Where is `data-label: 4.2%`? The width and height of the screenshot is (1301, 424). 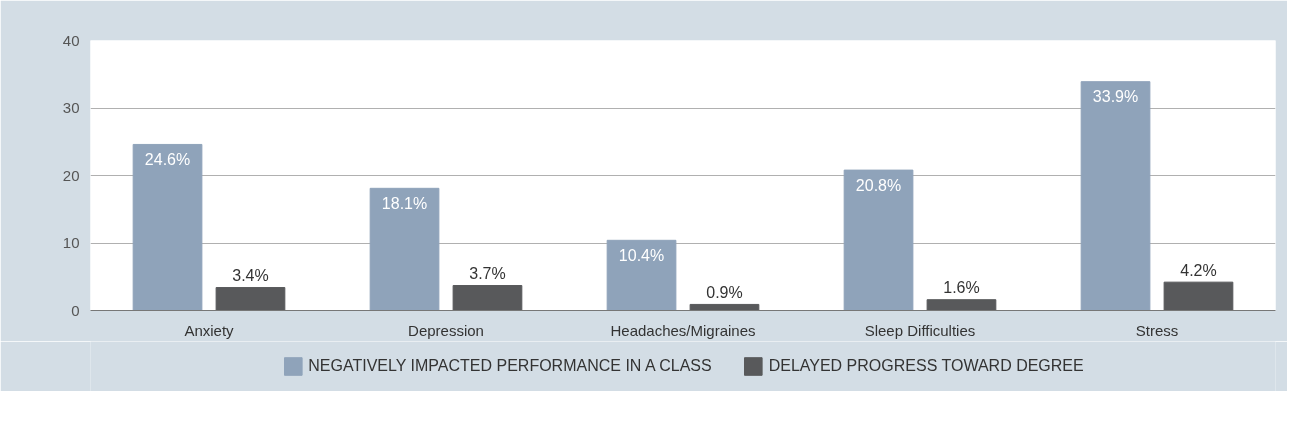 data-label: 4.2% is located at coordinates (1198, 270).